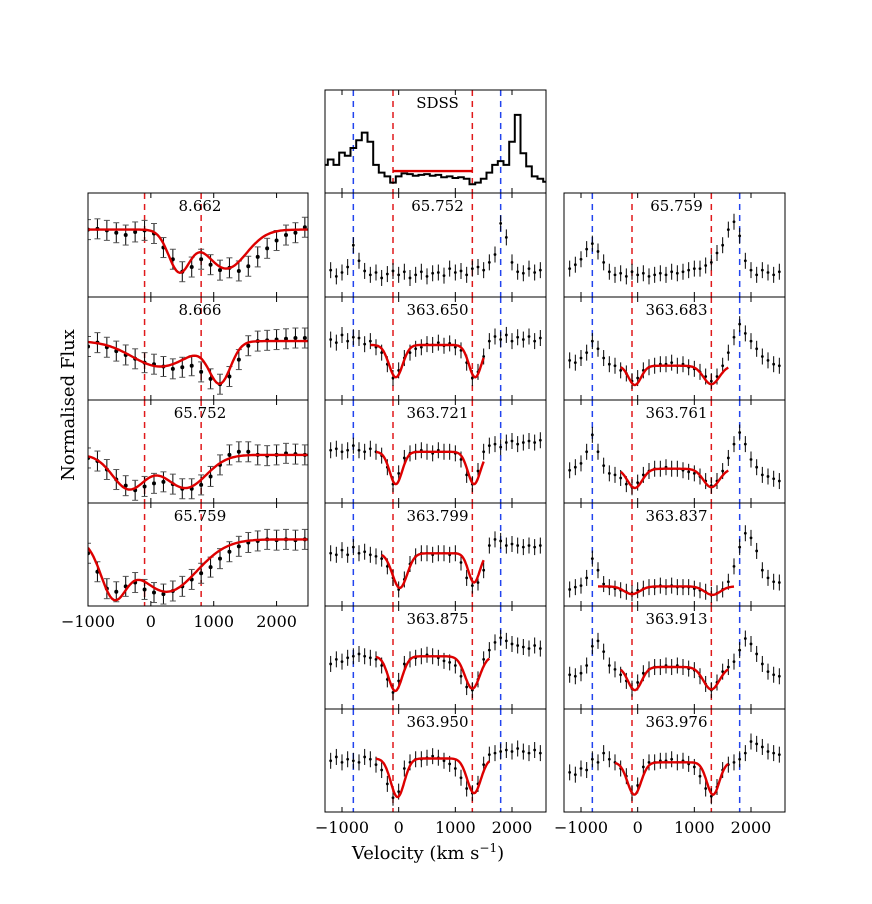  Describe the element at coordinates (437, 413) in the screenshot. I see `panel-label: 363.721` at that location.